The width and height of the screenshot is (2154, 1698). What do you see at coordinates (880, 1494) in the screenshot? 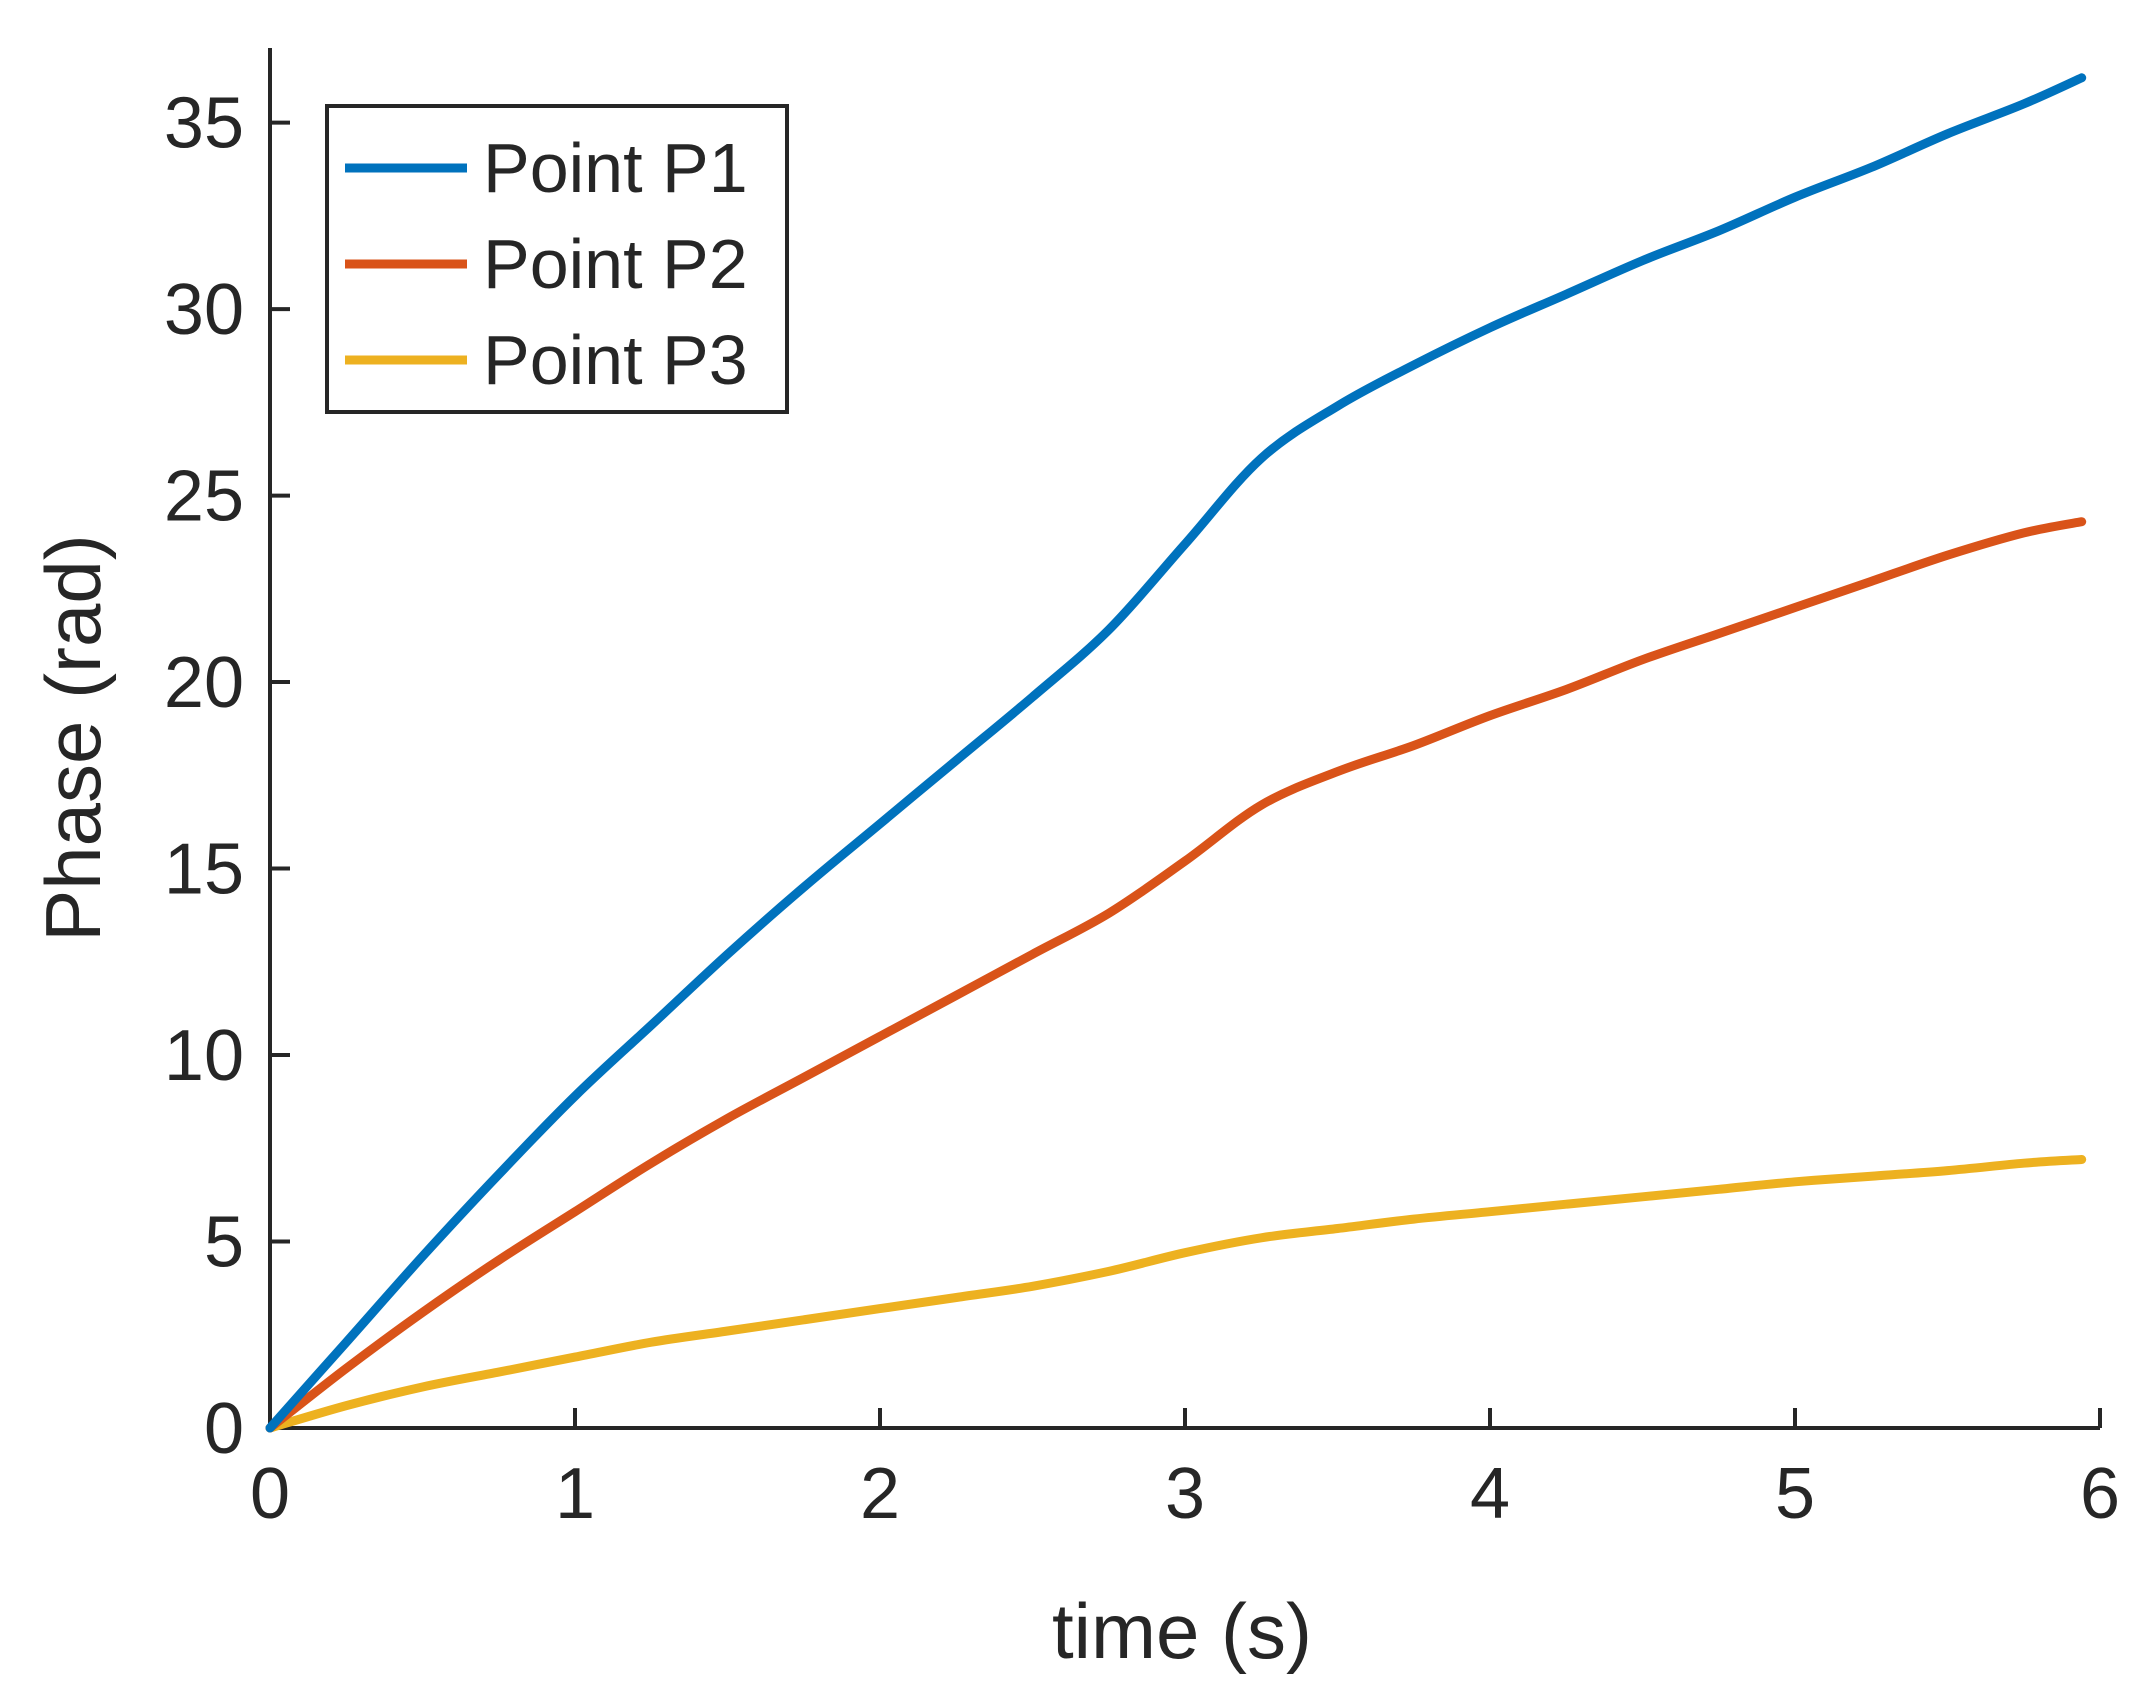
I see `x-tick-label: 2` at bounding box center [880, 1494].